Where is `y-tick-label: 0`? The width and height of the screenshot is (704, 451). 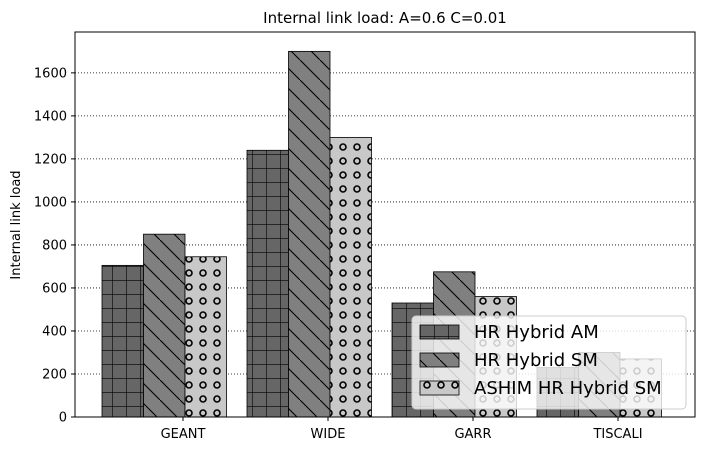
y-tick-label: 0 is located at coordinates (63, 418).